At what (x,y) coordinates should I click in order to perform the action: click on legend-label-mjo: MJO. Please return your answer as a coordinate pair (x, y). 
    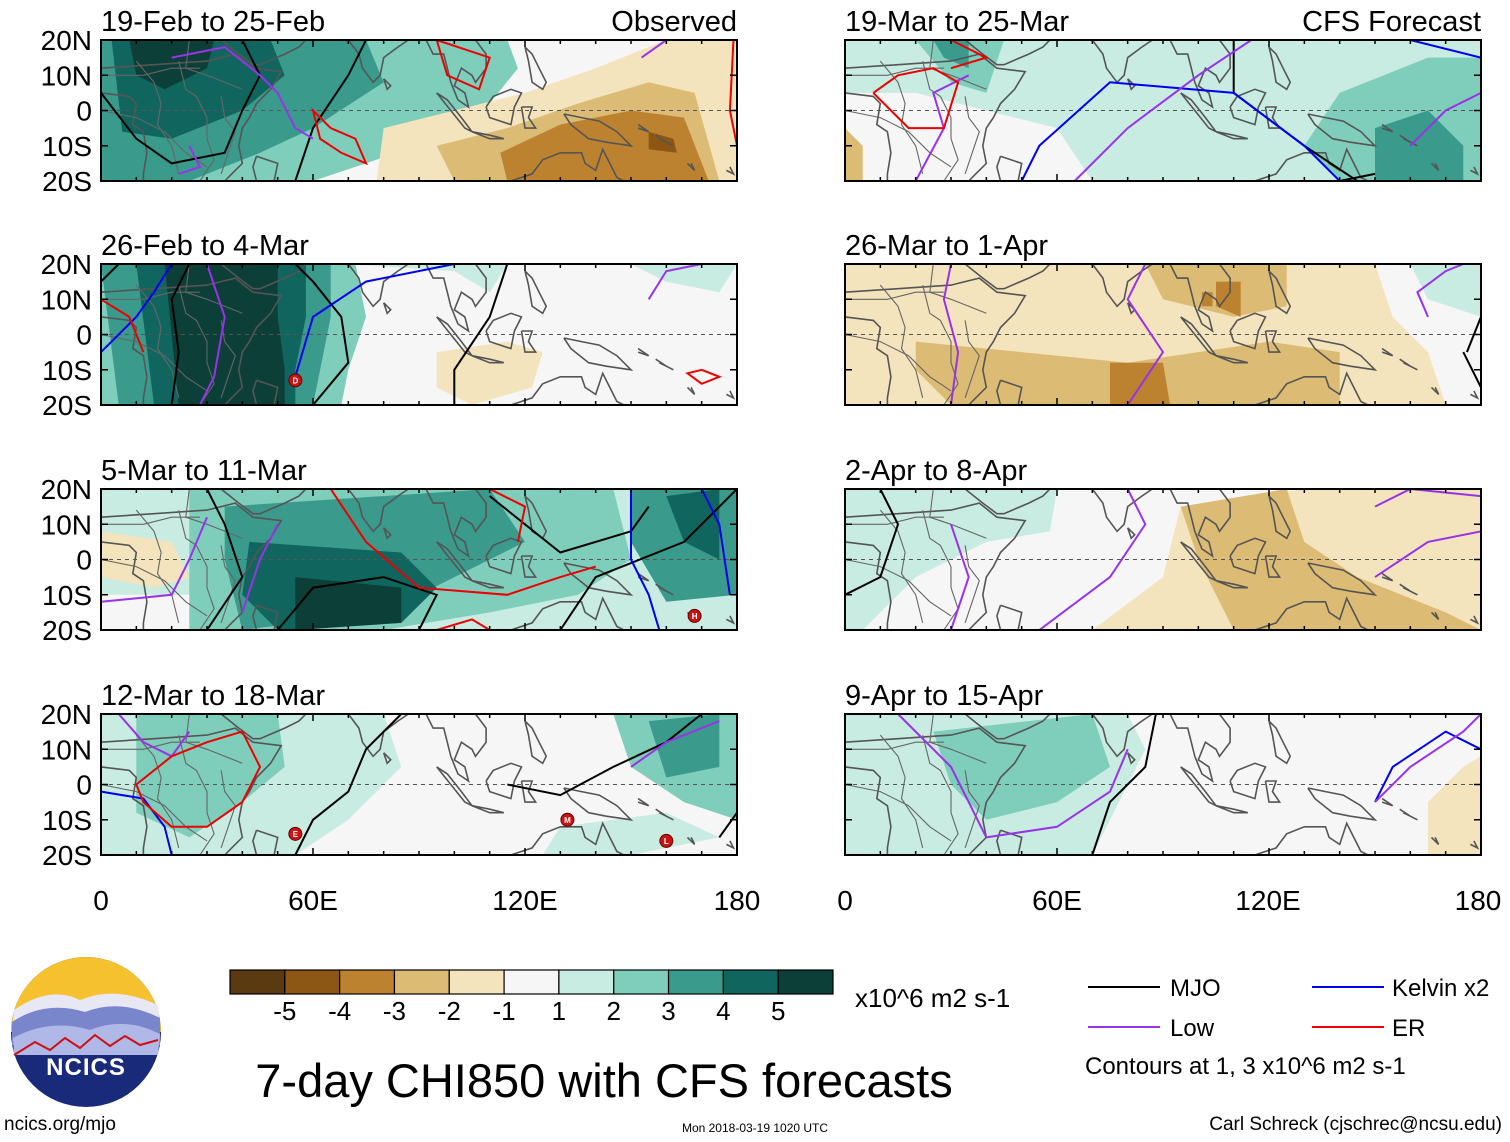
    Looking at the image, I should click on (1195, 988).